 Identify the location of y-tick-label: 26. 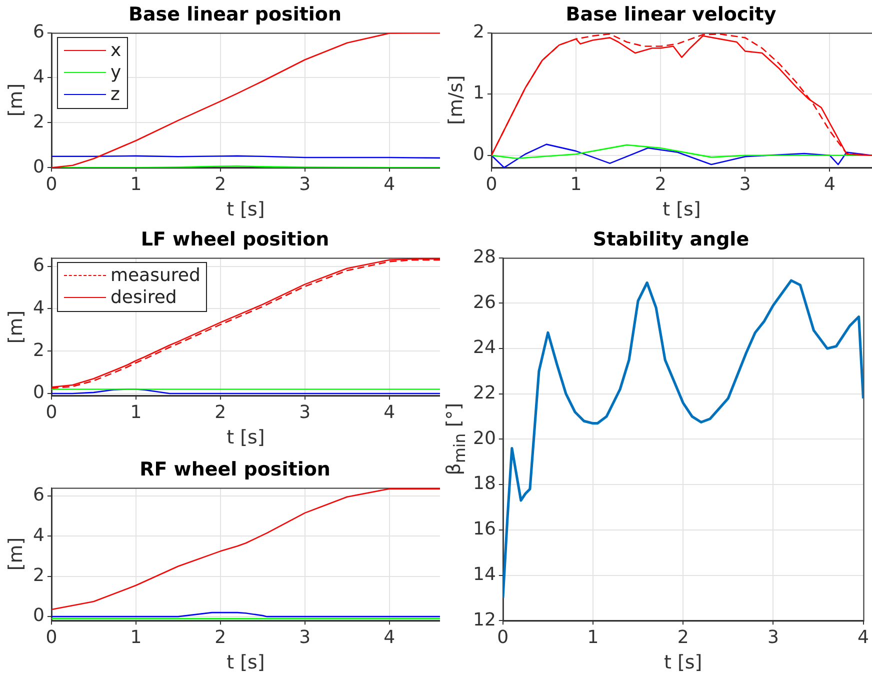
(484, 302).